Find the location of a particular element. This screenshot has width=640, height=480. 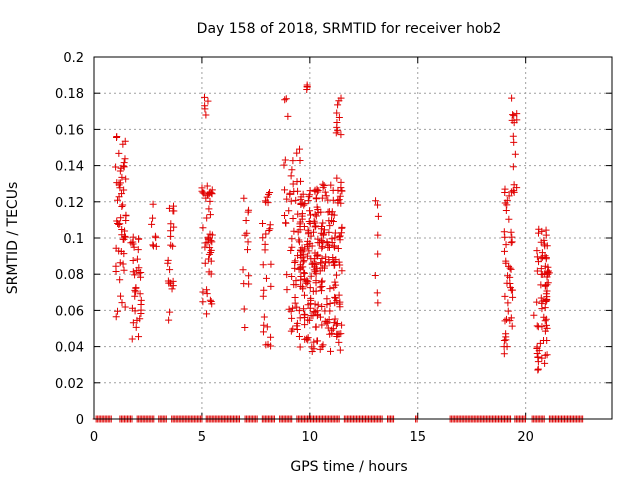

x-tick-label: 20 is located at coordinates (525, 437).